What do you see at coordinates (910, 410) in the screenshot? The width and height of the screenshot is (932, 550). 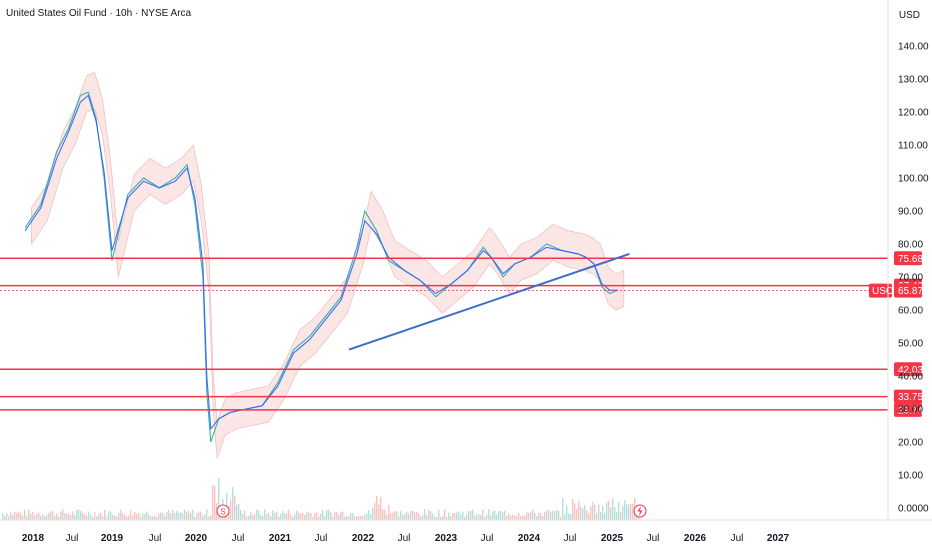 I see `level-tag-label: 29.74` at bounding box center [910, 410].